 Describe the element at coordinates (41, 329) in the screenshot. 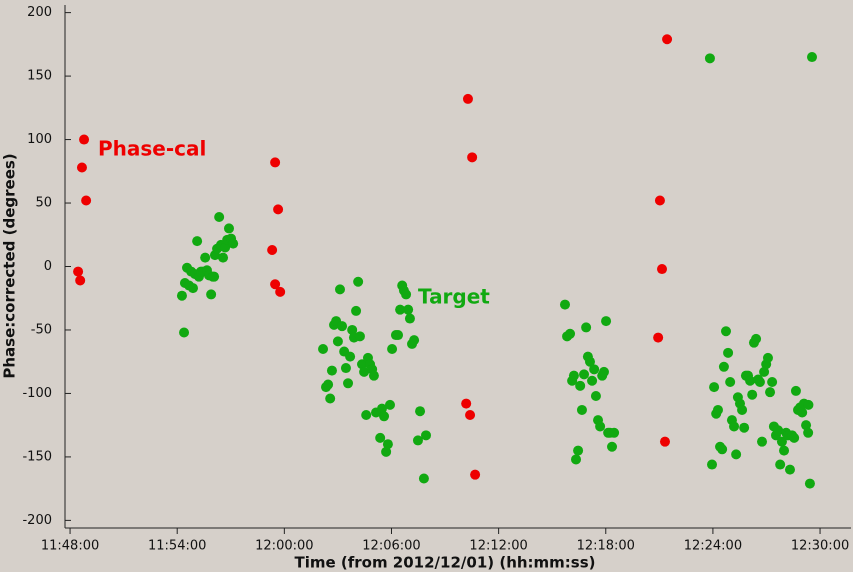

I see `y-tick-label: -50` at that location.